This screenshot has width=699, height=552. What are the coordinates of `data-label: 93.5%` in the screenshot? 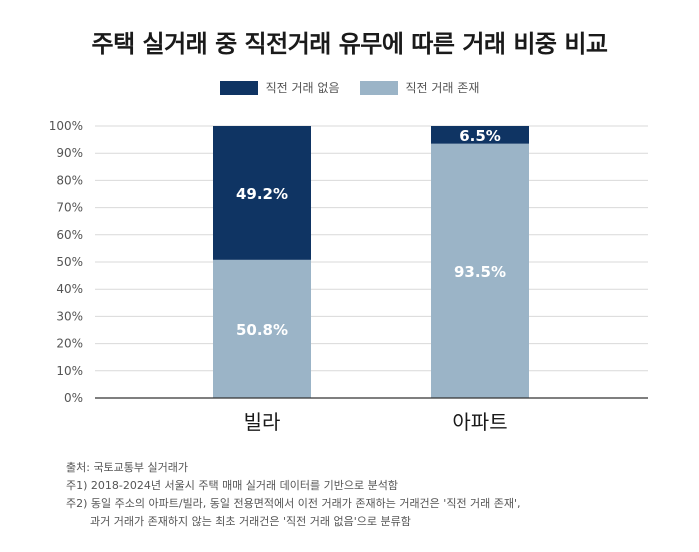 It's located at (480, 272).